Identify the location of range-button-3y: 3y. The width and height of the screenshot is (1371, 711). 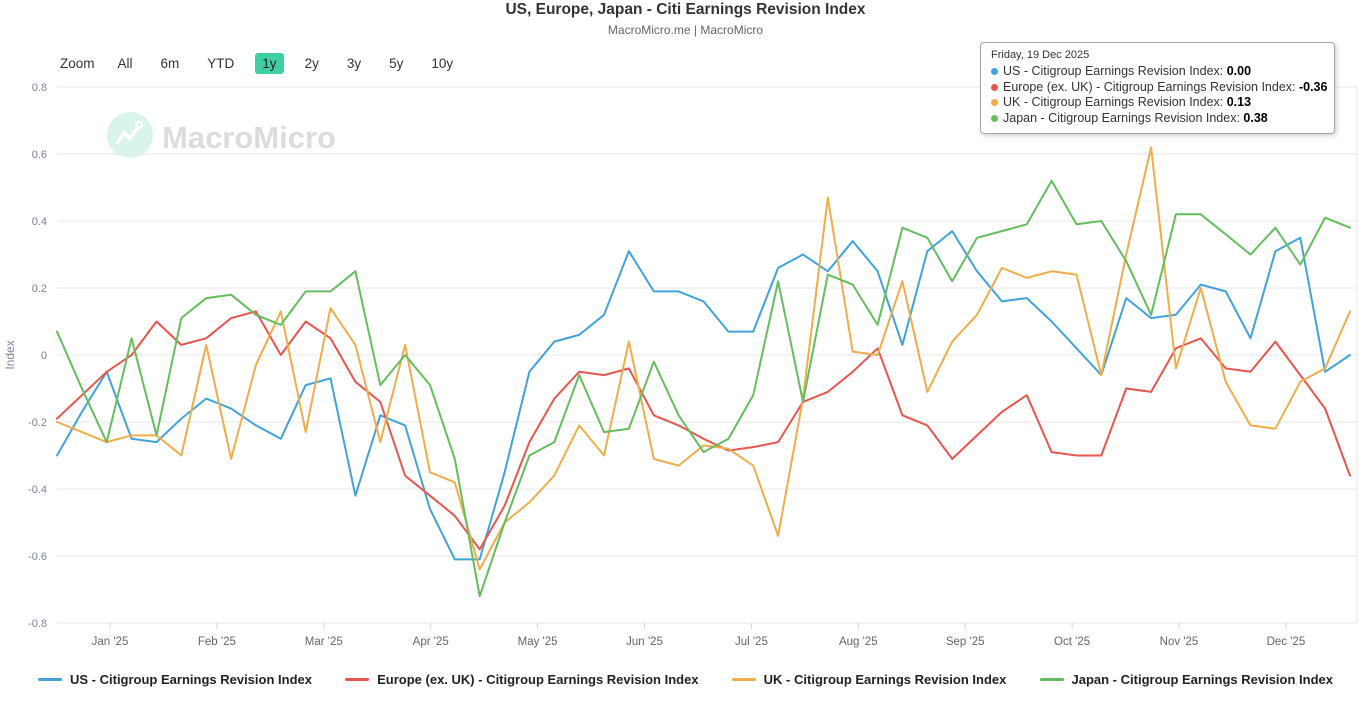
(354, 63).